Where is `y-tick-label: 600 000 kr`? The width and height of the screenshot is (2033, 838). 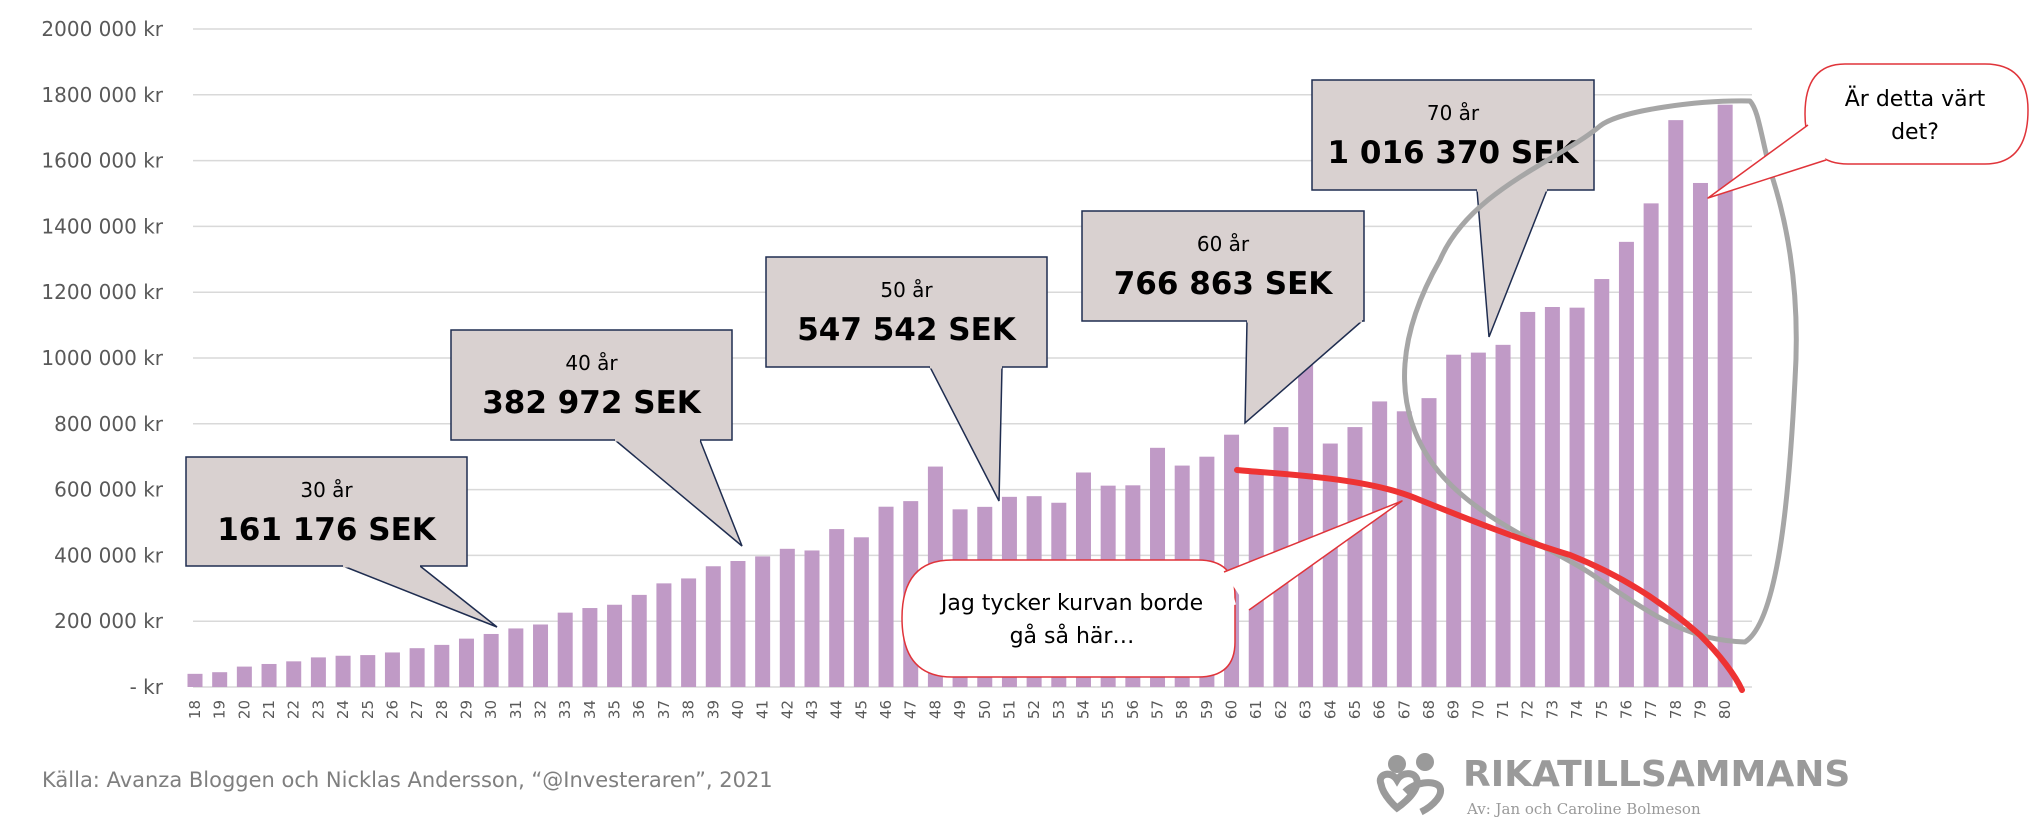 y-tick-label: 600 000 kr is located at coordinates (109, 490).